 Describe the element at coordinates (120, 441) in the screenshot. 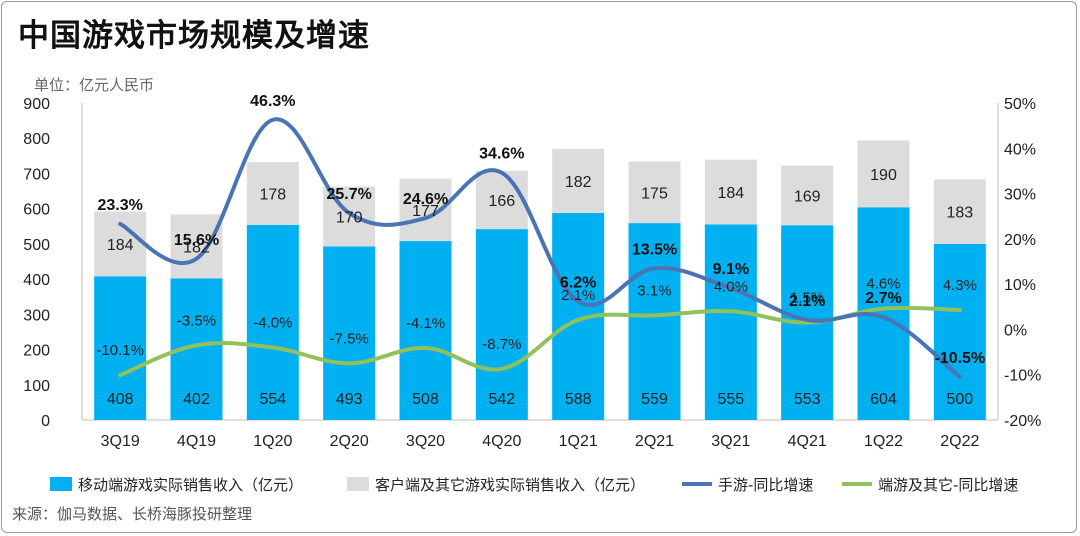

I see `x-tick-label: 3Q19` at that location.